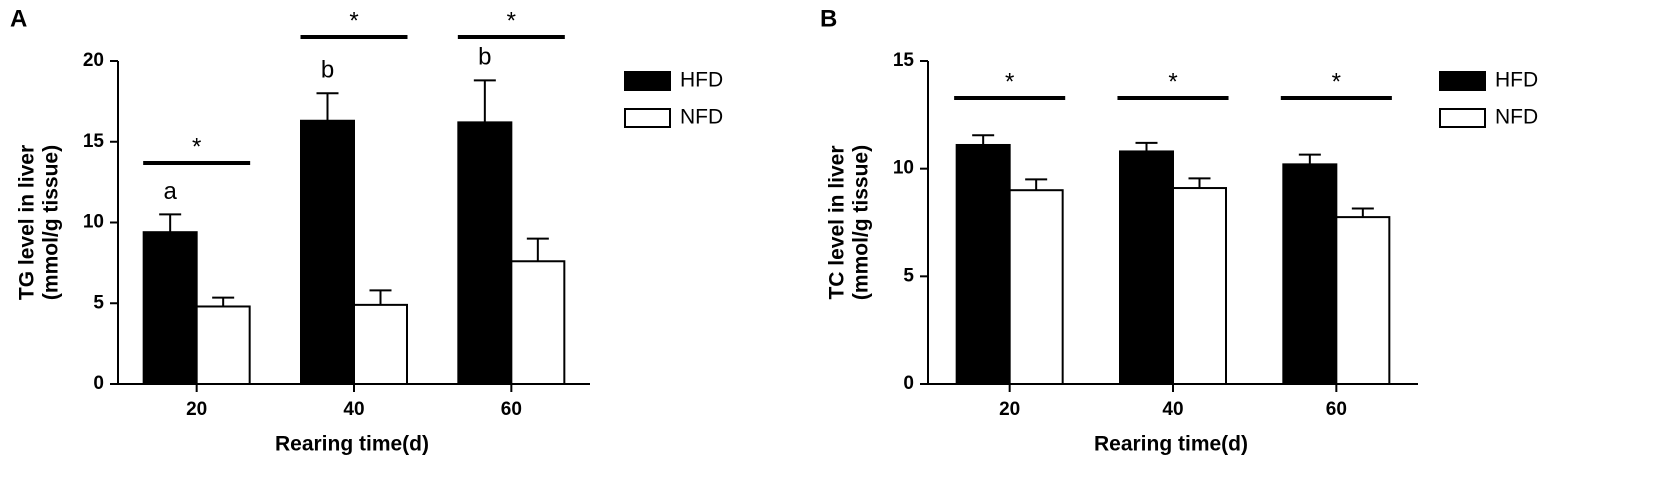 The height and width of the screenshot is (490, 1654). What do you see at coordinates (837, 222) in the screenshot?
I see `y-axis-title: TC level in liver` at bounding box center [837, 222].